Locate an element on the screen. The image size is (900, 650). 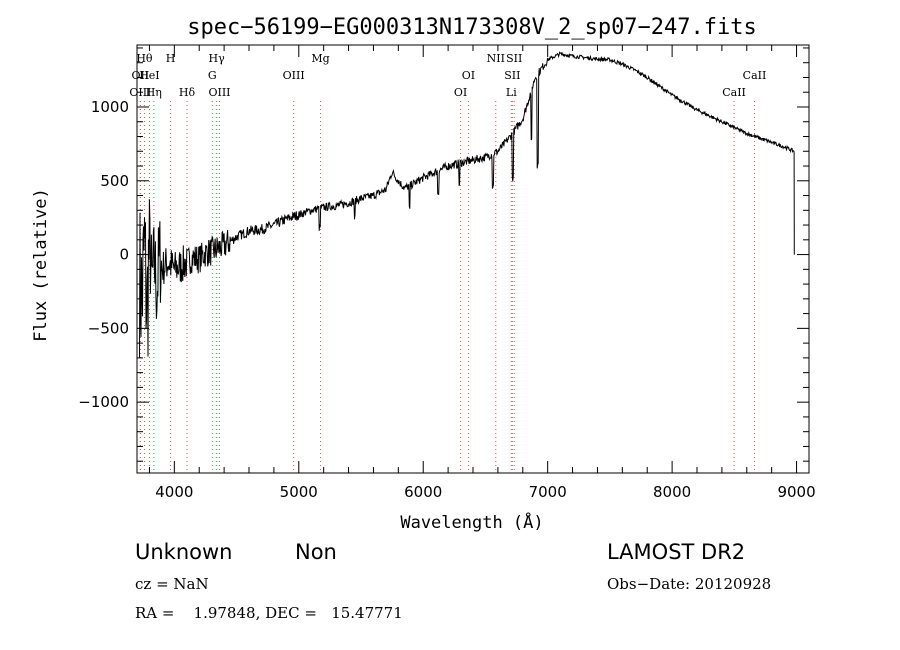
spectral-line-label: Hγ is located at coordinates (217, 58).